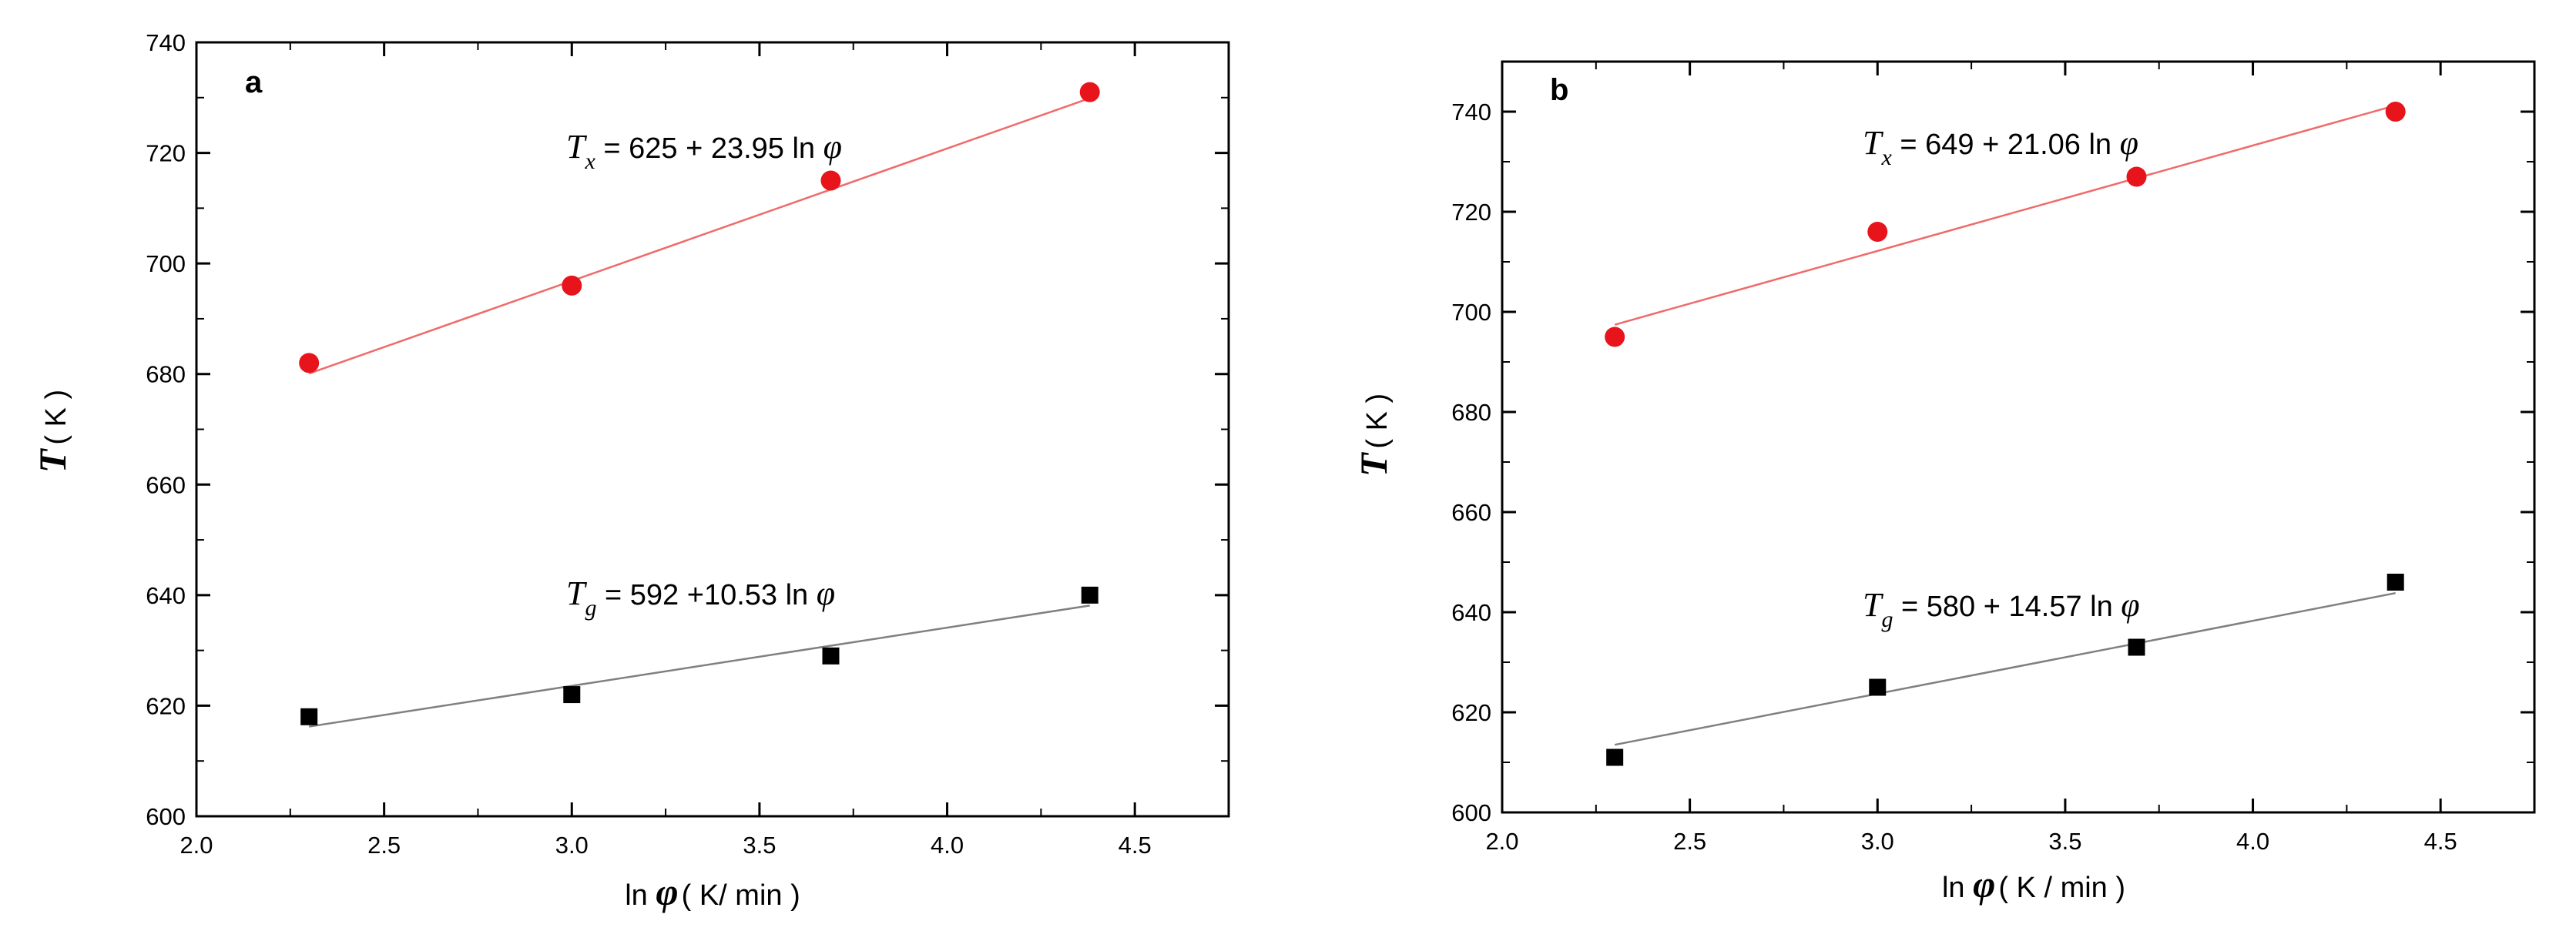 The image size is (2576, 941). I want to click on series-1: Tg = 592 +10.53 ln φ, so click(699, 651).